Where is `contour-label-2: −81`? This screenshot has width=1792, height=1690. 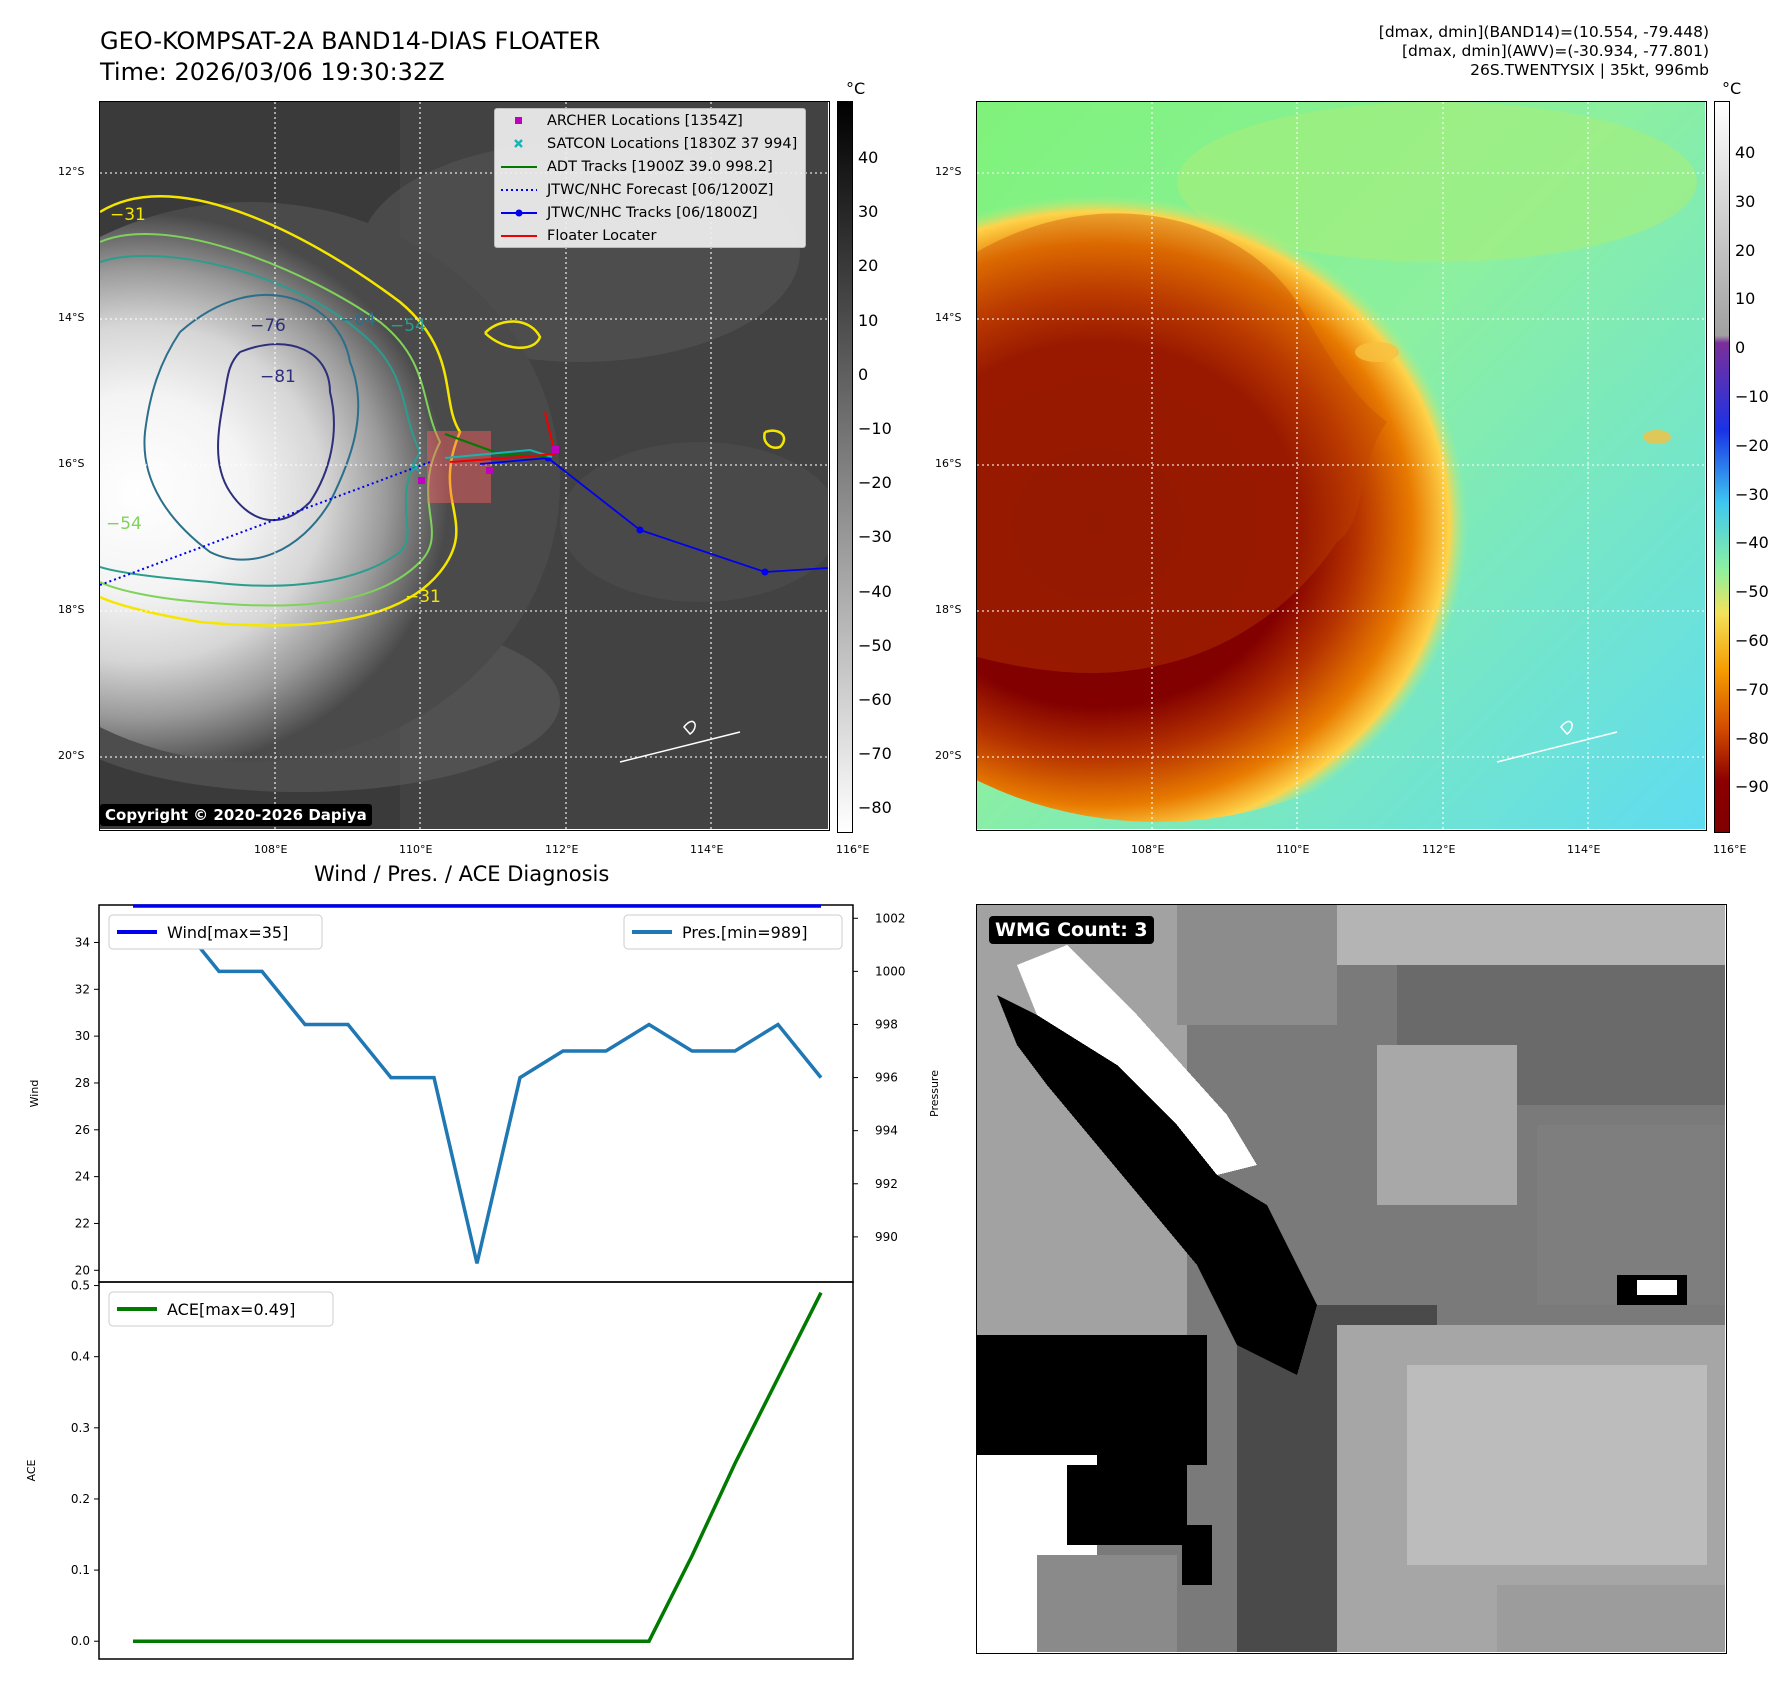 contour-label-2: −81 is located at coordinates (278, 377).